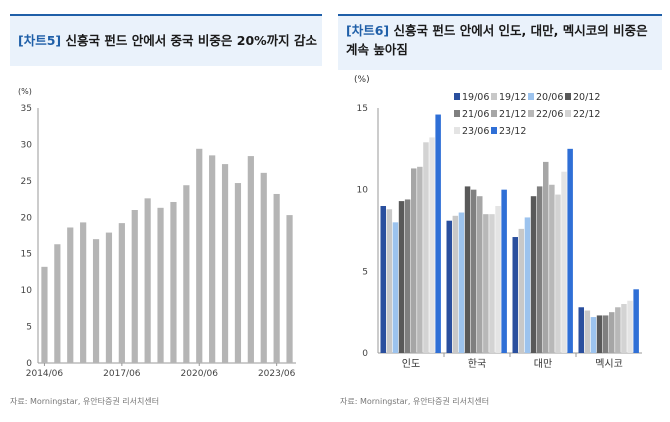 This screenshot has height=422, width=670. What do you see at coordinates (415, 401) in the screenshot?
I see `right-source: 자료: Morningstar, 유안타증권 리서치센터` at bounding box center [415, 401].